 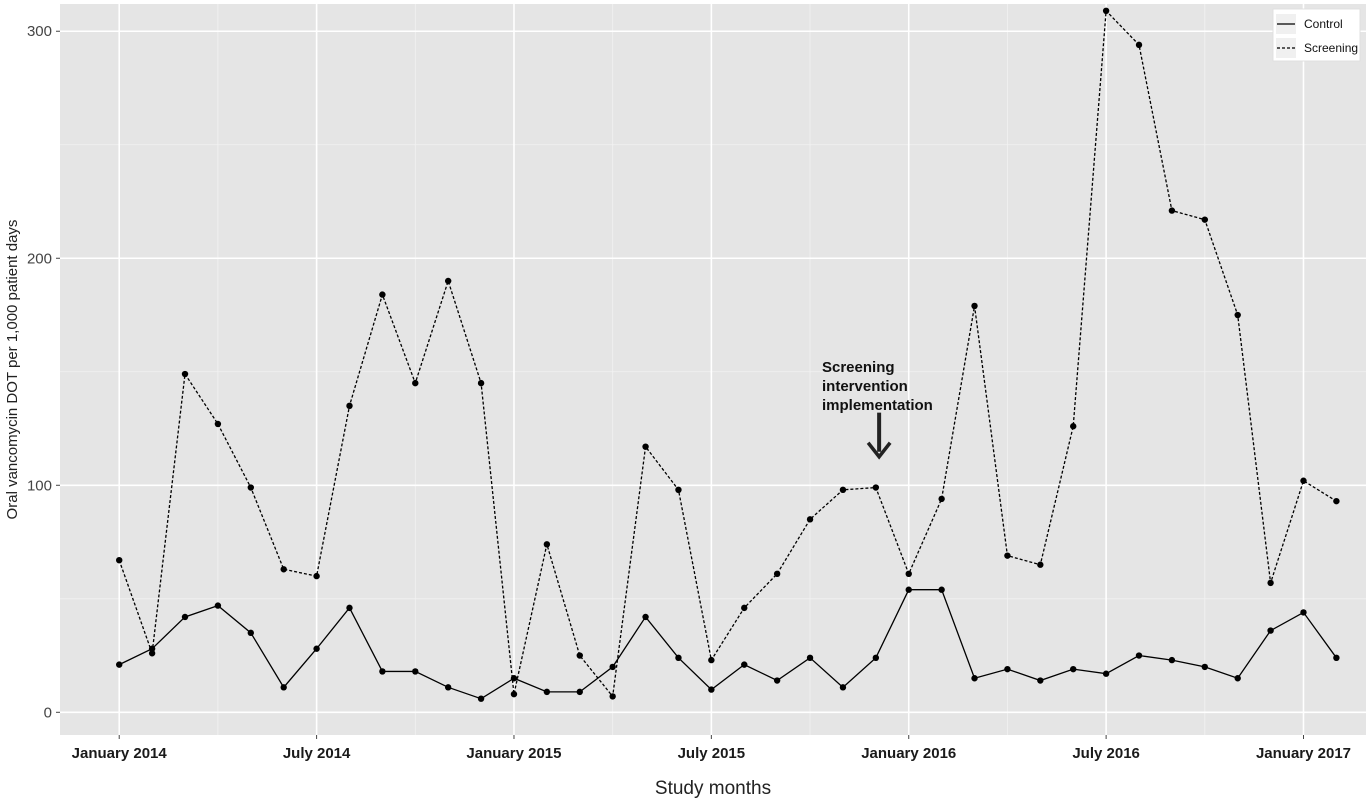 What do you see at coordinates (120, 753) in the screenshot?
I see `x-tick-label: January 2014` at bounding box center [120, 753].